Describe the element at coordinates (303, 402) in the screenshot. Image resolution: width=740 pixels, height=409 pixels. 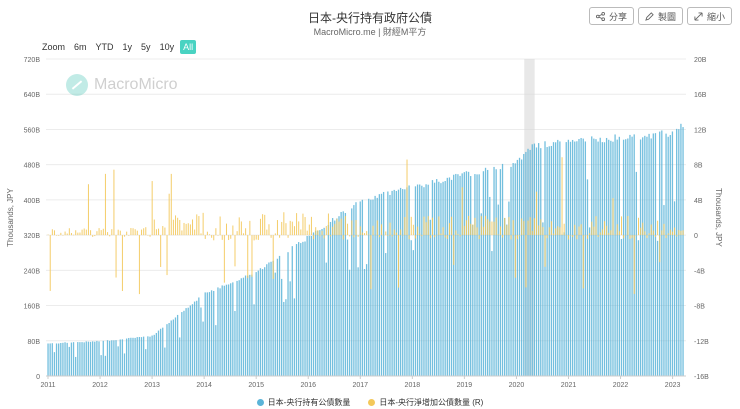
I see `legend-item-holdings: 日本-央行持有公債數量` at that location.